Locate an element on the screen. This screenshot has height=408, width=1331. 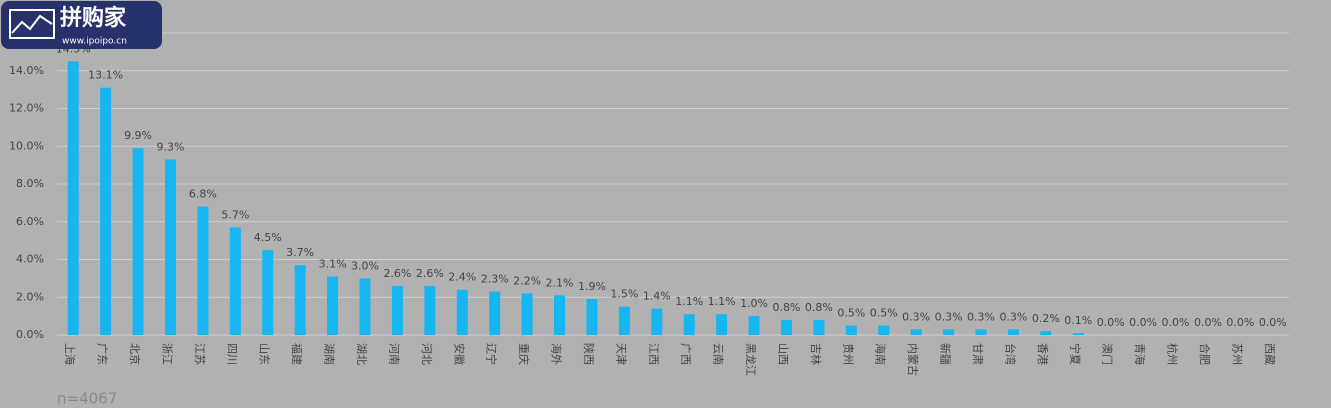
x-tick-label: 山西 is located at coordinates (782, 354).